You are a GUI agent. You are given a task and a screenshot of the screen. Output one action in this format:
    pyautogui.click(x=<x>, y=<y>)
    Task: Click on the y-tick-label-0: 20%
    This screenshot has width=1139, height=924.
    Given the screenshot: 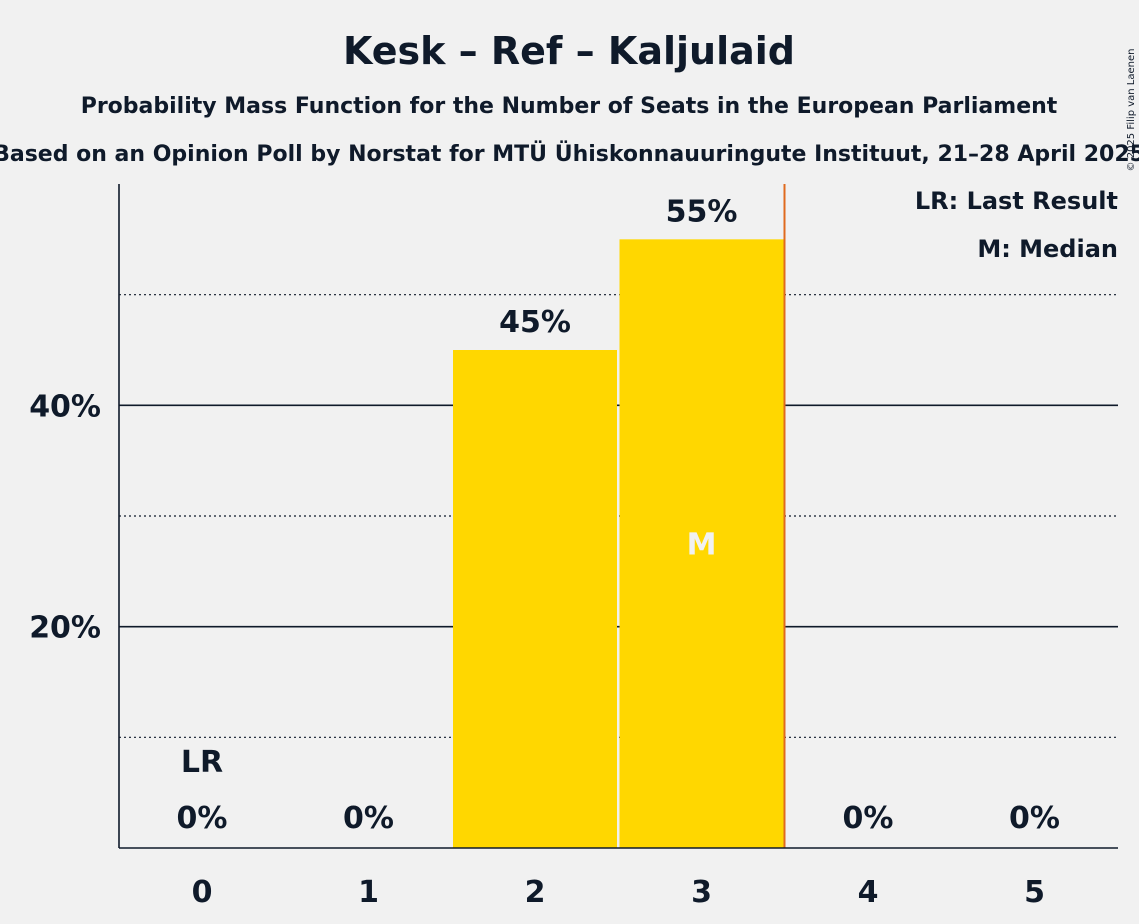 What is the action you would take?
    pyautogui.click(x=65, y=628)
    